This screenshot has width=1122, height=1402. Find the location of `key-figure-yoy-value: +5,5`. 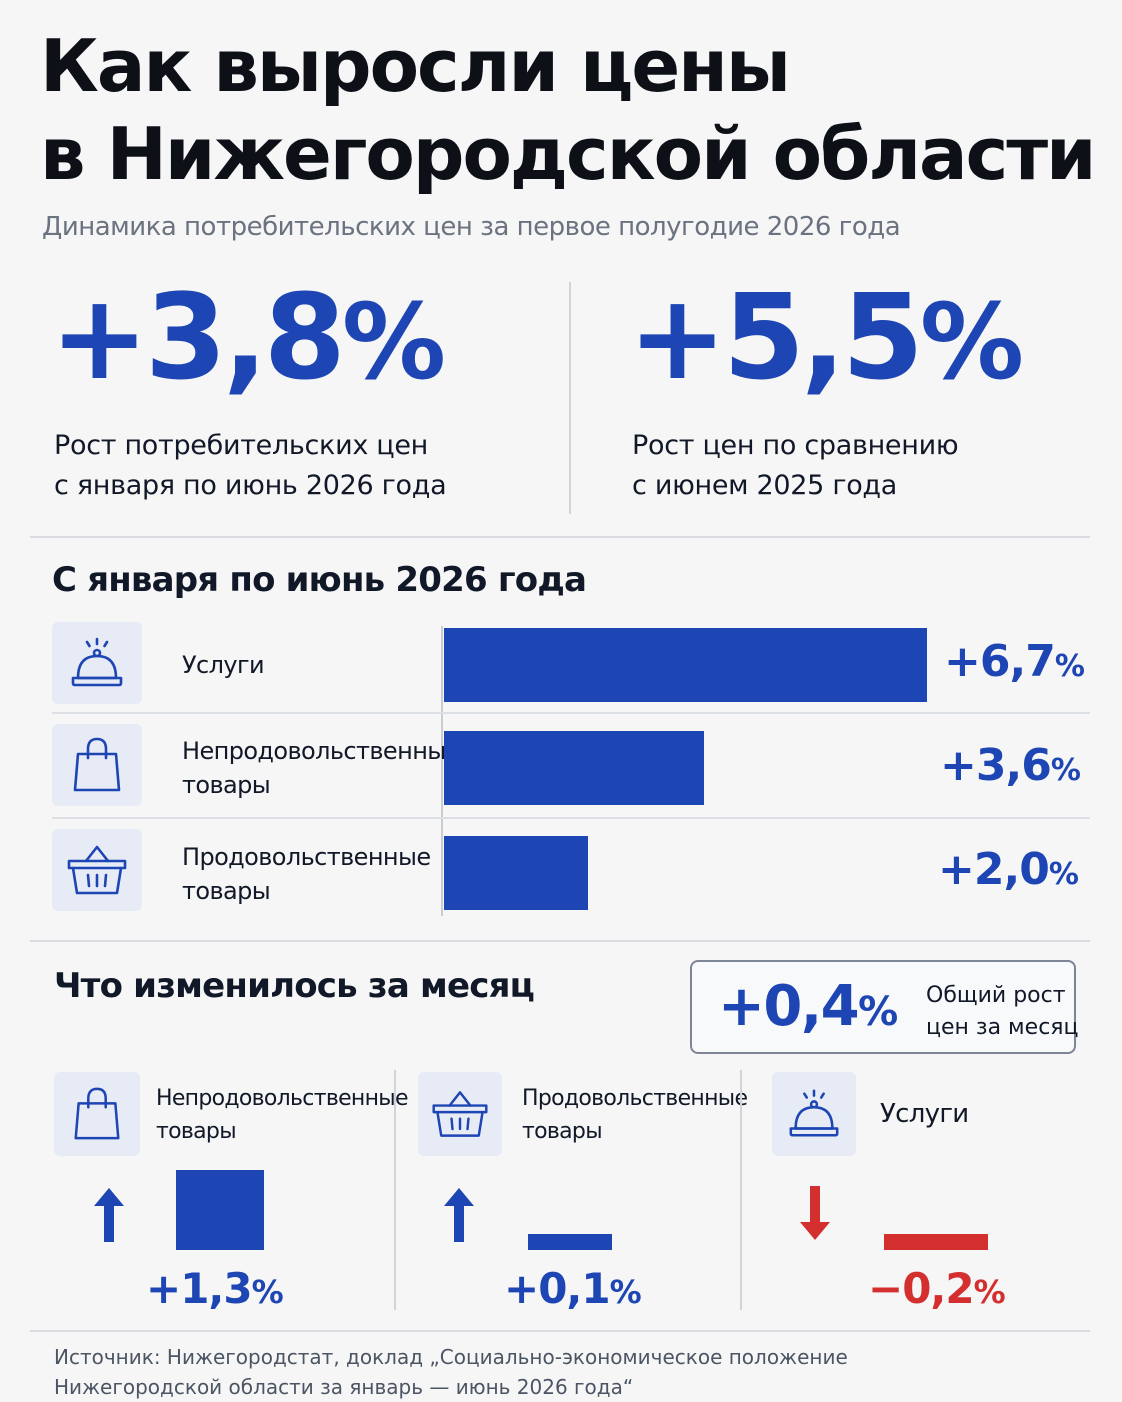

key-figure-yoy-value: +5,5 is located at coordinates (776, 337).